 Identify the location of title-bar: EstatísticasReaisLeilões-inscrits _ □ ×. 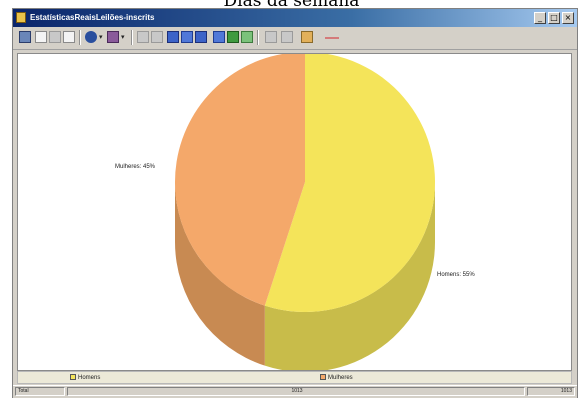
(295, 18).